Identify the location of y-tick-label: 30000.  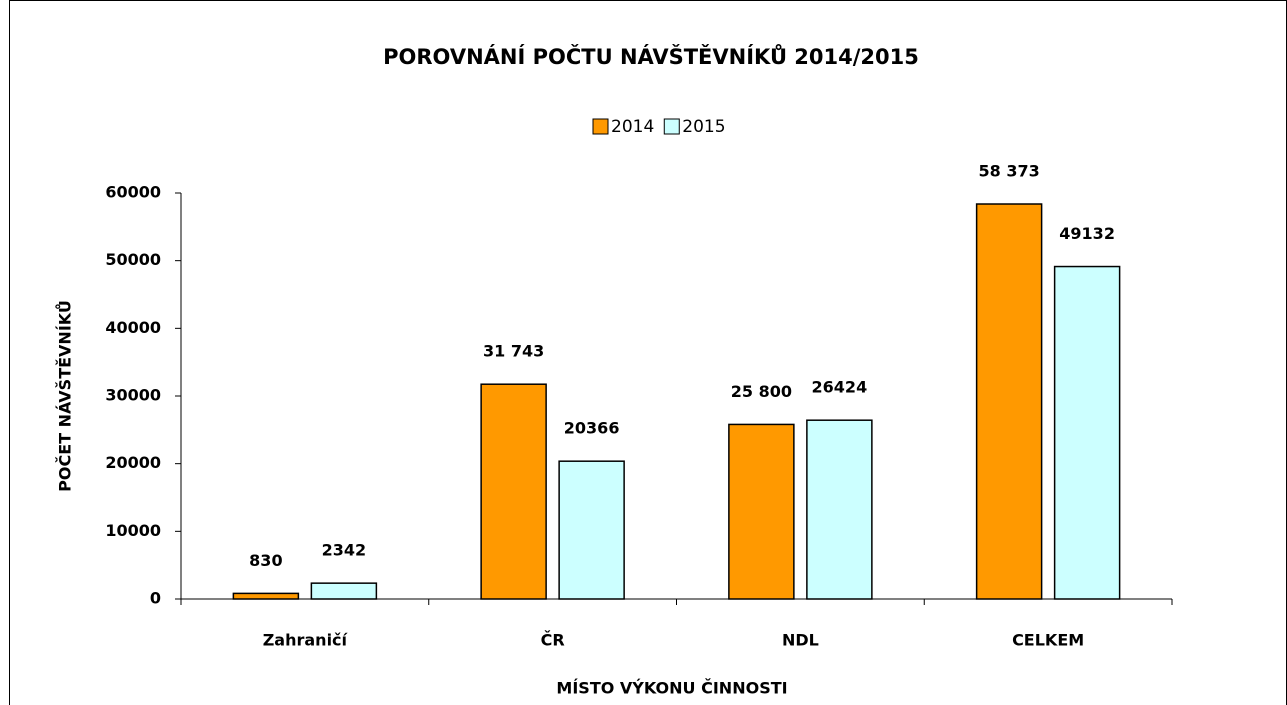
(133, 395).